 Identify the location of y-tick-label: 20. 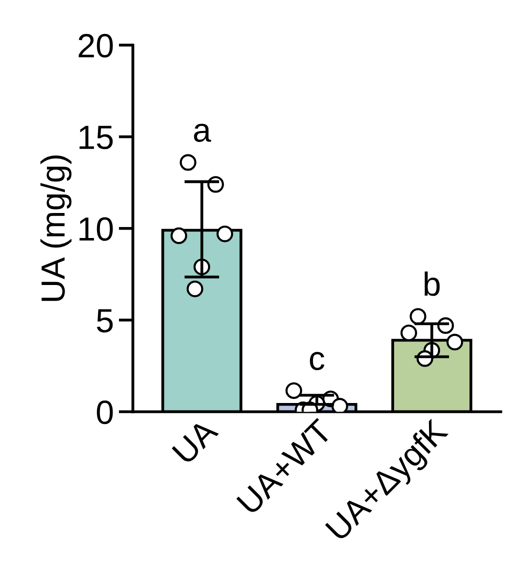
(95, 46).